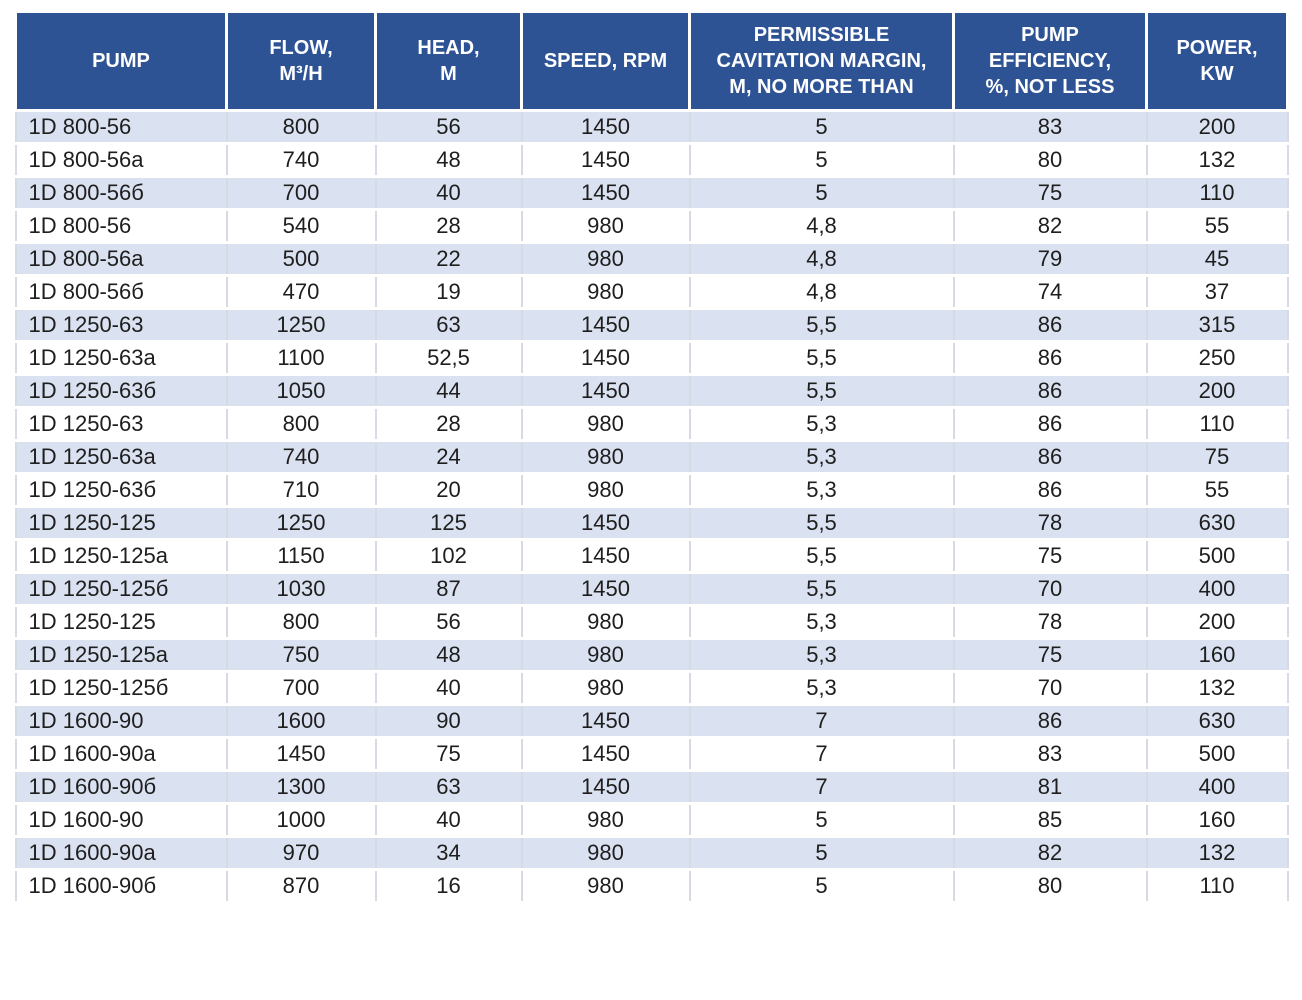 This screenshot has height=1000, width=1302. I want to click on flow-cell: 1000, so click(301, 820).